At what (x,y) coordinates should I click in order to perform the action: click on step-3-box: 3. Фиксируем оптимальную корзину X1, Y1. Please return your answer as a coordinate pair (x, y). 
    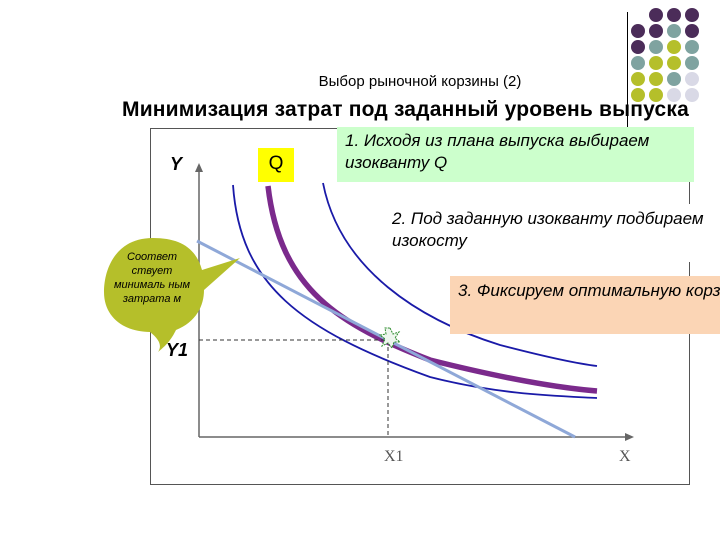
    Looking at the image, I should click on (585, 305).